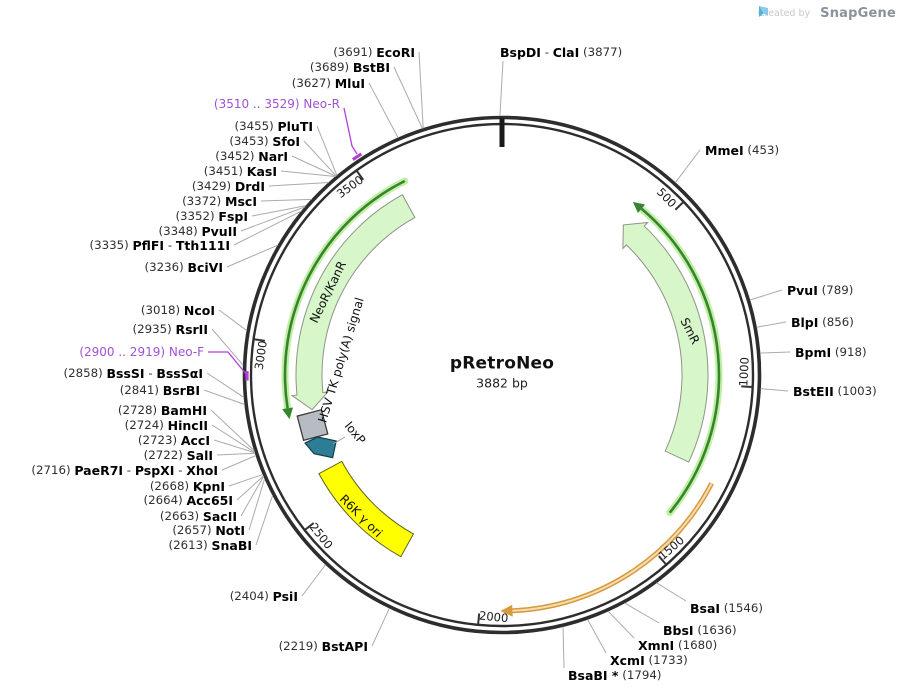 The width and height of the screenshot is (906, 694). I want to click on feature-smr-gene-arc, so click(680, 360).